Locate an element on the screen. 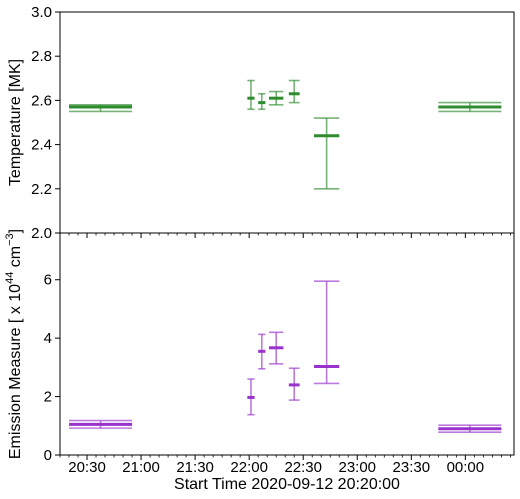  x-tick-label: 00:00 is located at coordinates (466, 467).